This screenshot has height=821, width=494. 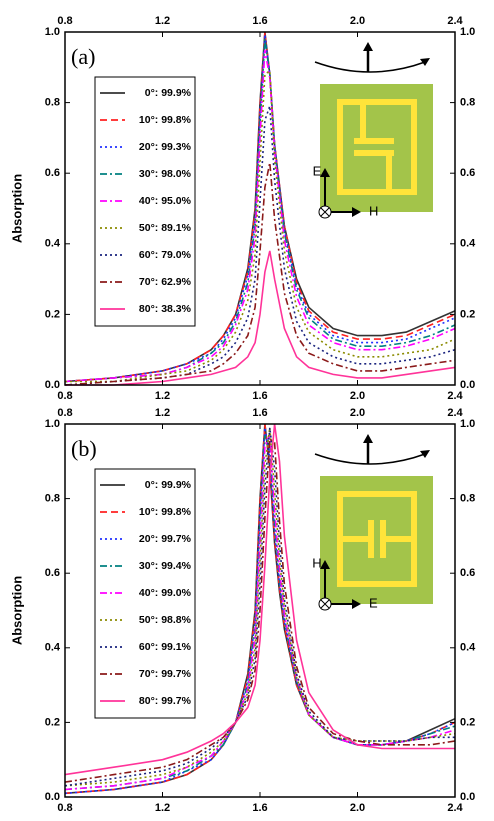 What do you see at coordinates (165, 228) in the screenshot?
I see `legend-label: 50°: 89.1%` at bounding box center [165, 228].